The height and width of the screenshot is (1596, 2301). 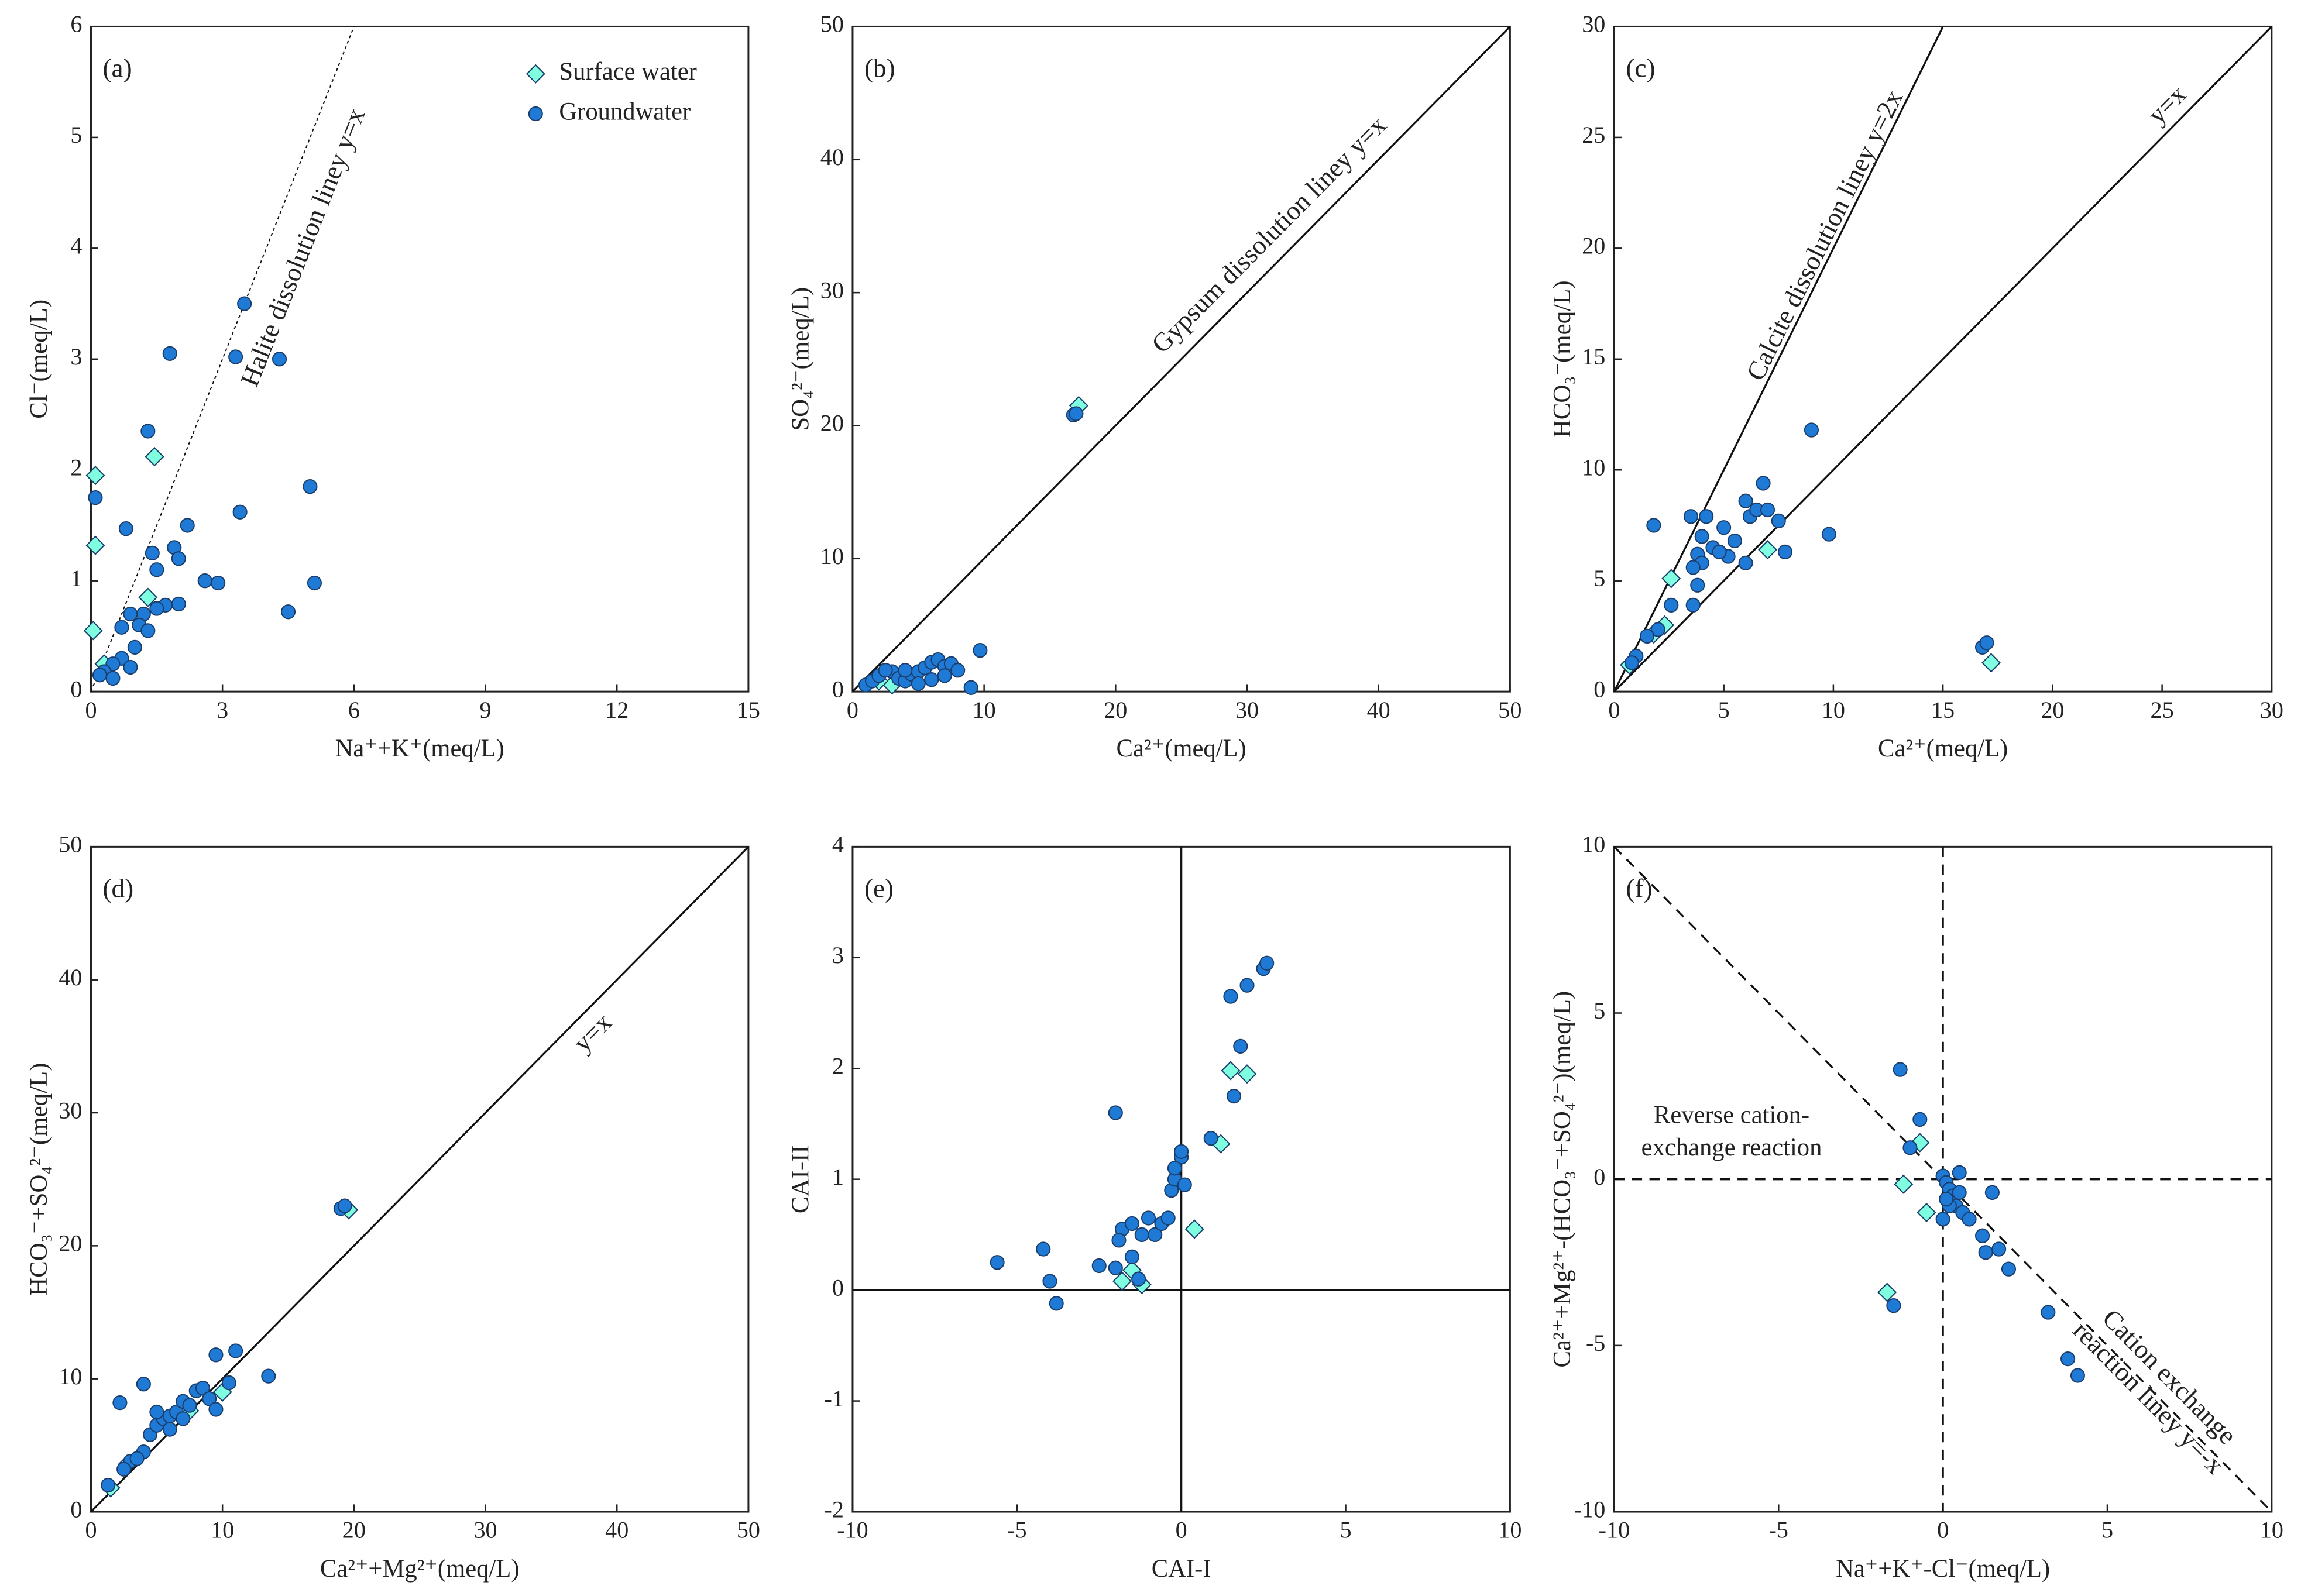 What do you see at coordinates (1593, 135) in the screenshot?
I see `y-tick-label: 25` at bounding box center [1593, 135].